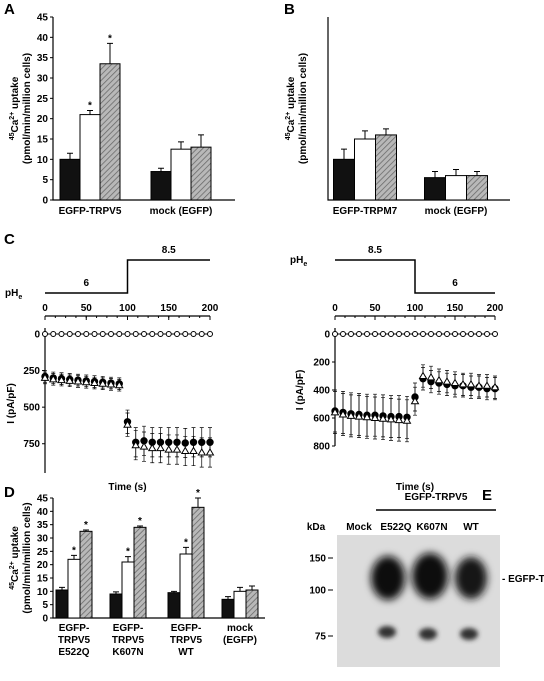 This screenshot has width=544, height=681. What do you see at coordinates (127, 276) in the screenshot?
I see `ph-trace` at bounding box center [127, 276].